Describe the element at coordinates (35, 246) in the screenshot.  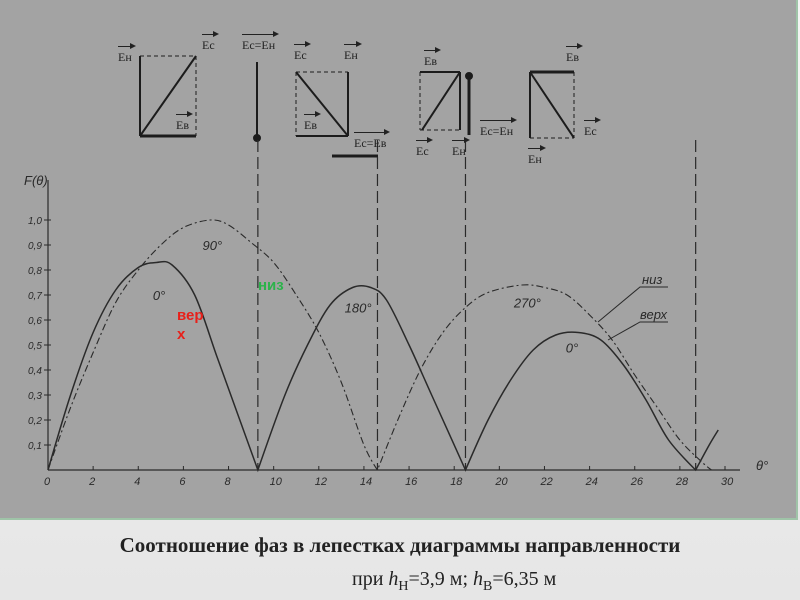
I see `y-tick-label: 0,9` at that location.